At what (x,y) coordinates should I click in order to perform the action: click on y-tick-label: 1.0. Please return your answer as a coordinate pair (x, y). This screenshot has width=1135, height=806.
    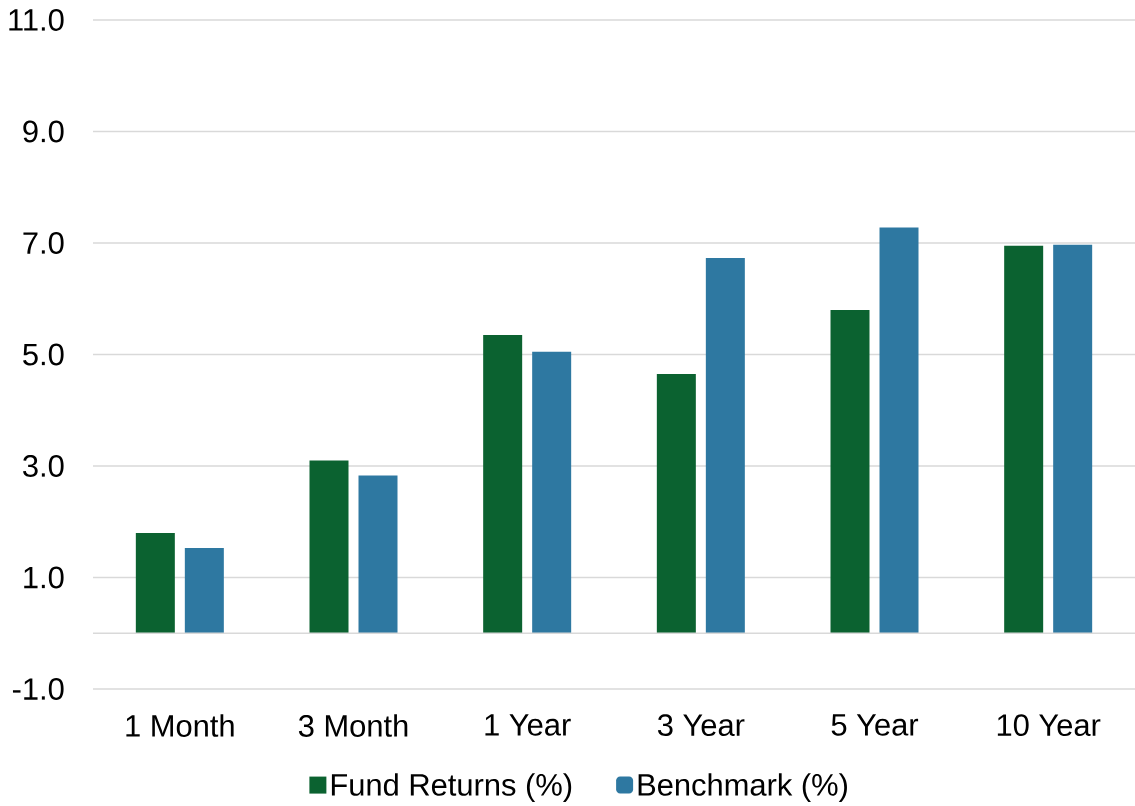
    Looking at the image, I should click on (44, 577).